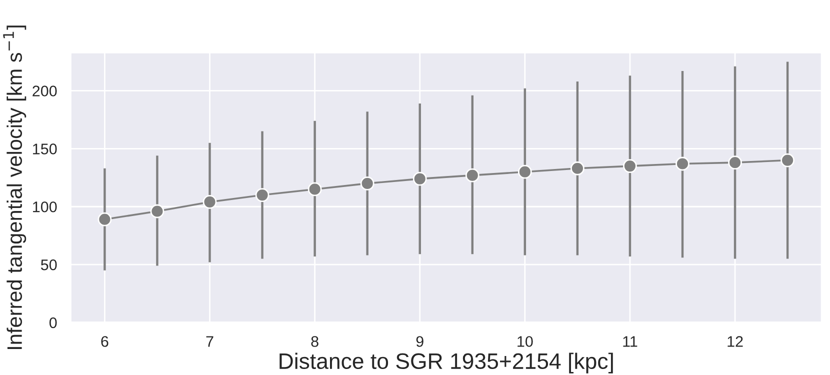  Describe the element at coordinates (314, 341) in the screenshot. I see `x-tick-label: 8` at that location.